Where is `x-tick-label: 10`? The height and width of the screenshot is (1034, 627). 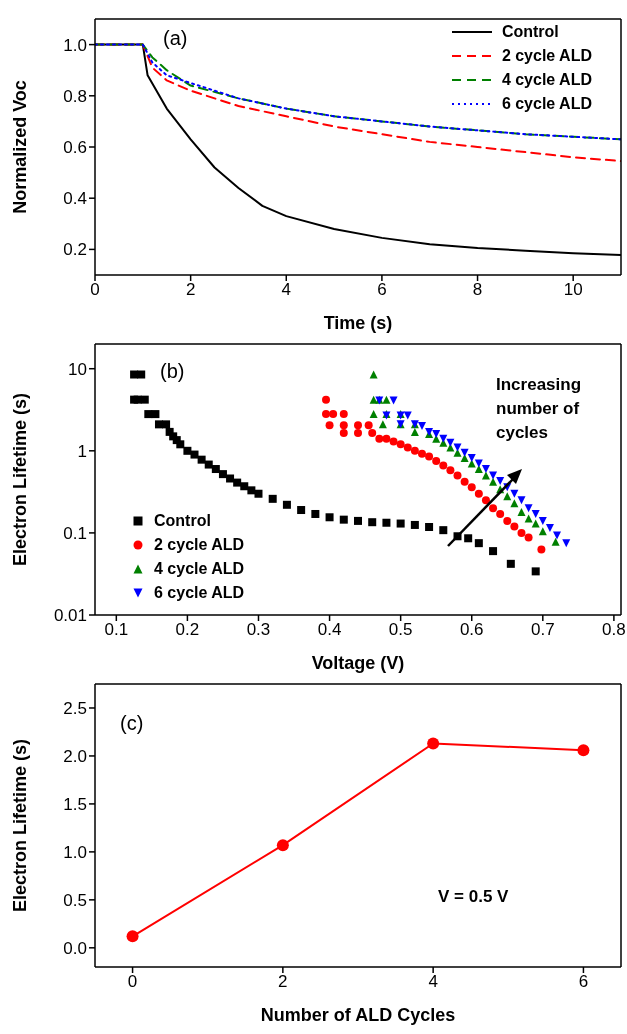 x-tick-label: 10 is located at coordinates (573, 290).